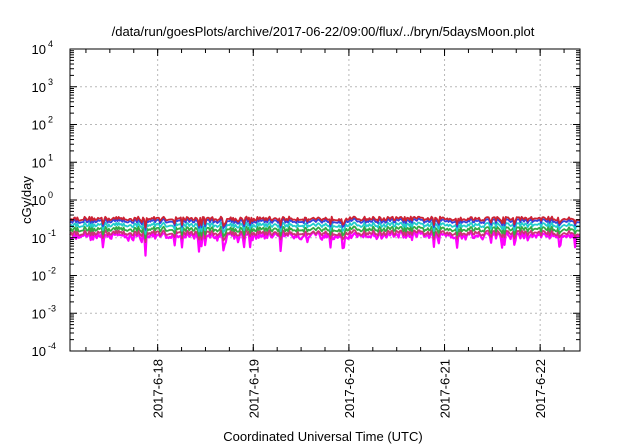  I want to click on y-tick-exponent: 4, so click(50, 44).